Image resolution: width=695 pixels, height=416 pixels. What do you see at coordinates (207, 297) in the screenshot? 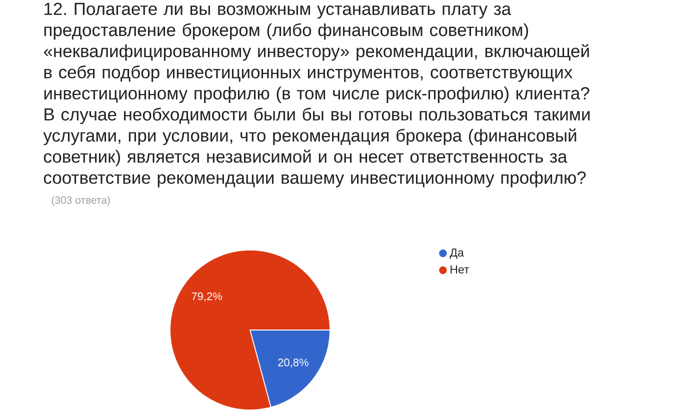
I see `data-label: 79,2%` at bounding box center [207, 297].